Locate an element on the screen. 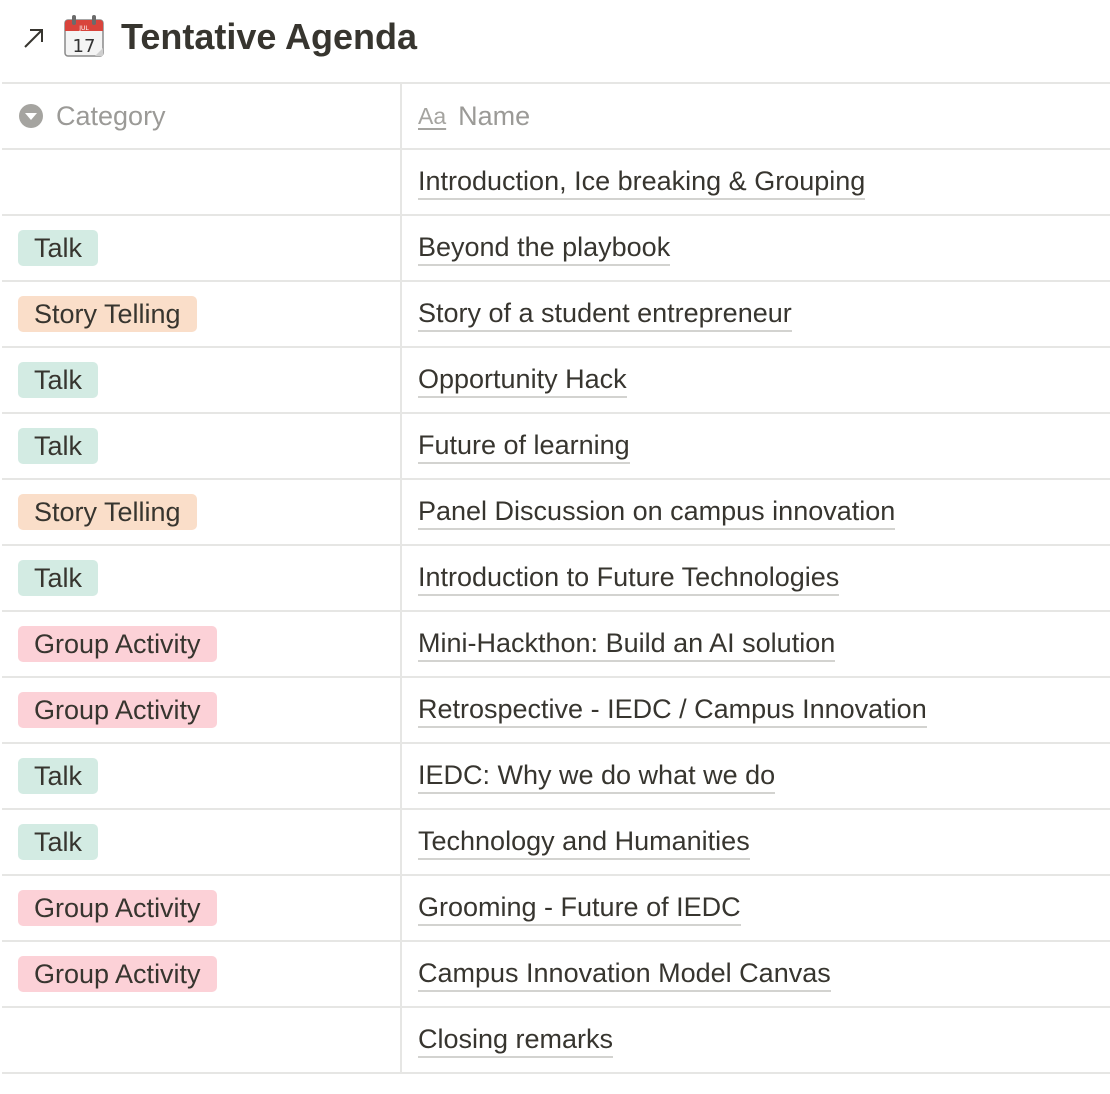  table-row: Talk Future of learning is located at coordinates (556, 447).